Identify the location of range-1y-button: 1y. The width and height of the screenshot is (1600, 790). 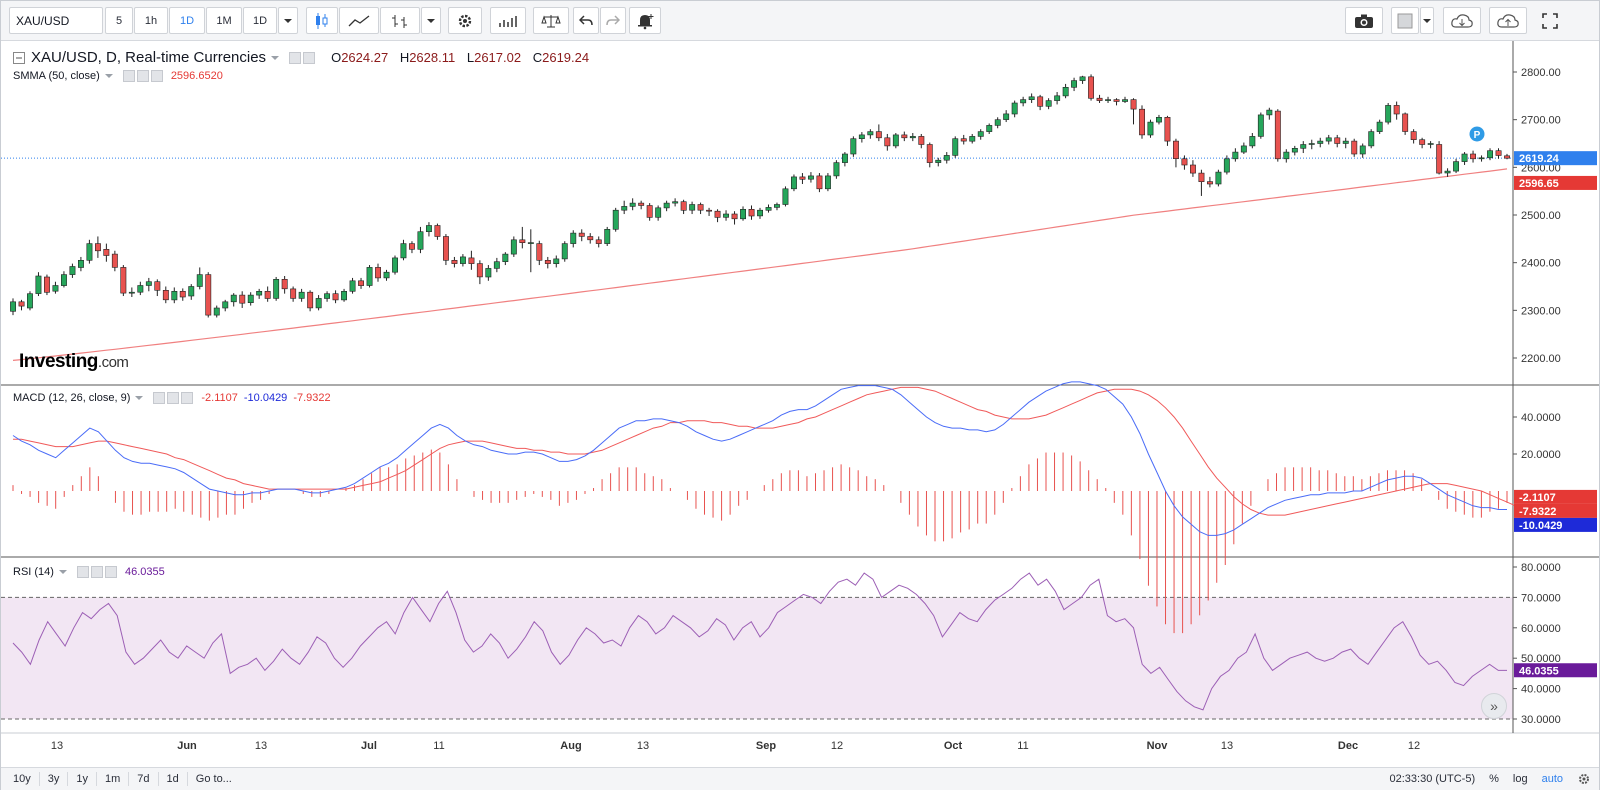
(82, 779).